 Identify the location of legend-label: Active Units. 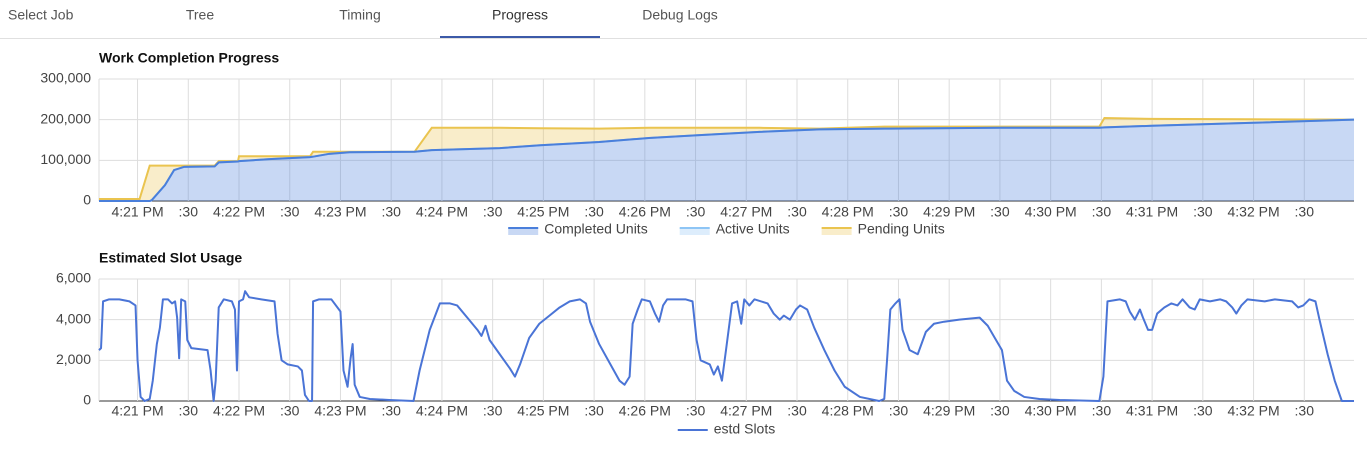
(753, 229).